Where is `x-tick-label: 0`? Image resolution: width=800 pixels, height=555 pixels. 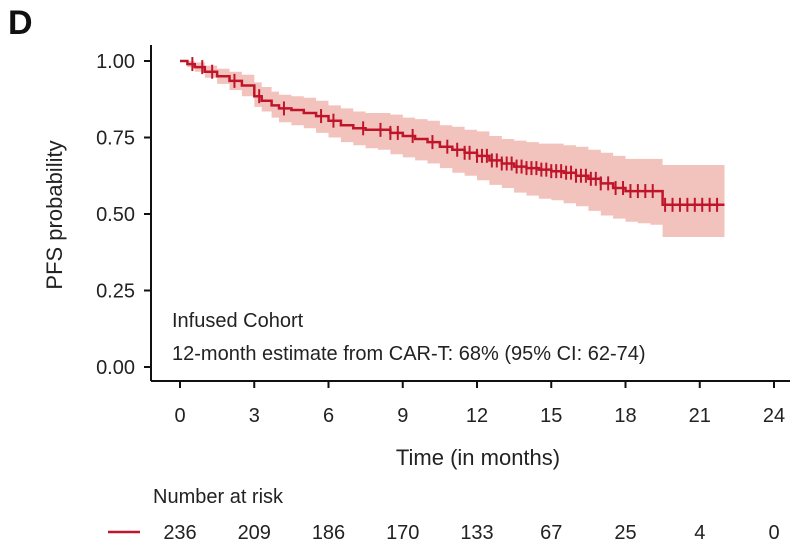
x-tick-label: 0 is located at coordinates (179, 416).